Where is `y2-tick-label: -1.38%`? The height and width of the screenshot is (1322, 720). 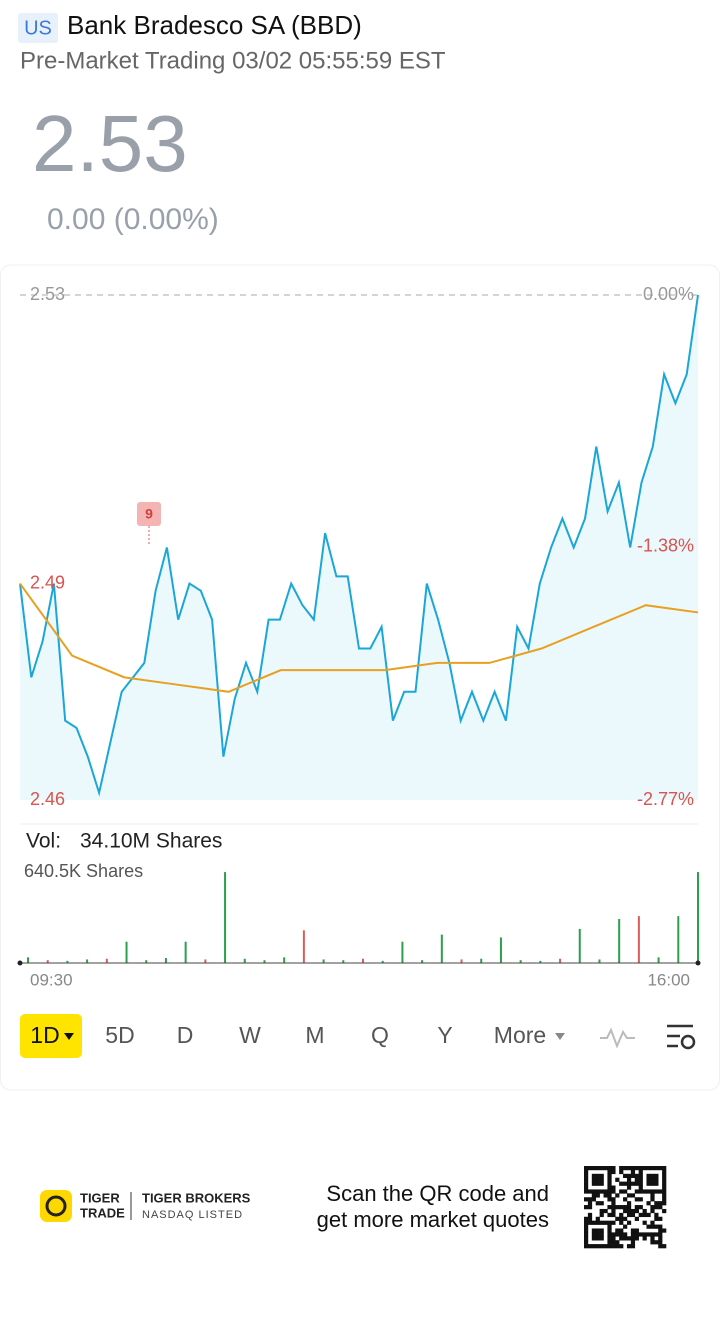 y2-tick-label: -1.38% is located at coordinates (665, 545).